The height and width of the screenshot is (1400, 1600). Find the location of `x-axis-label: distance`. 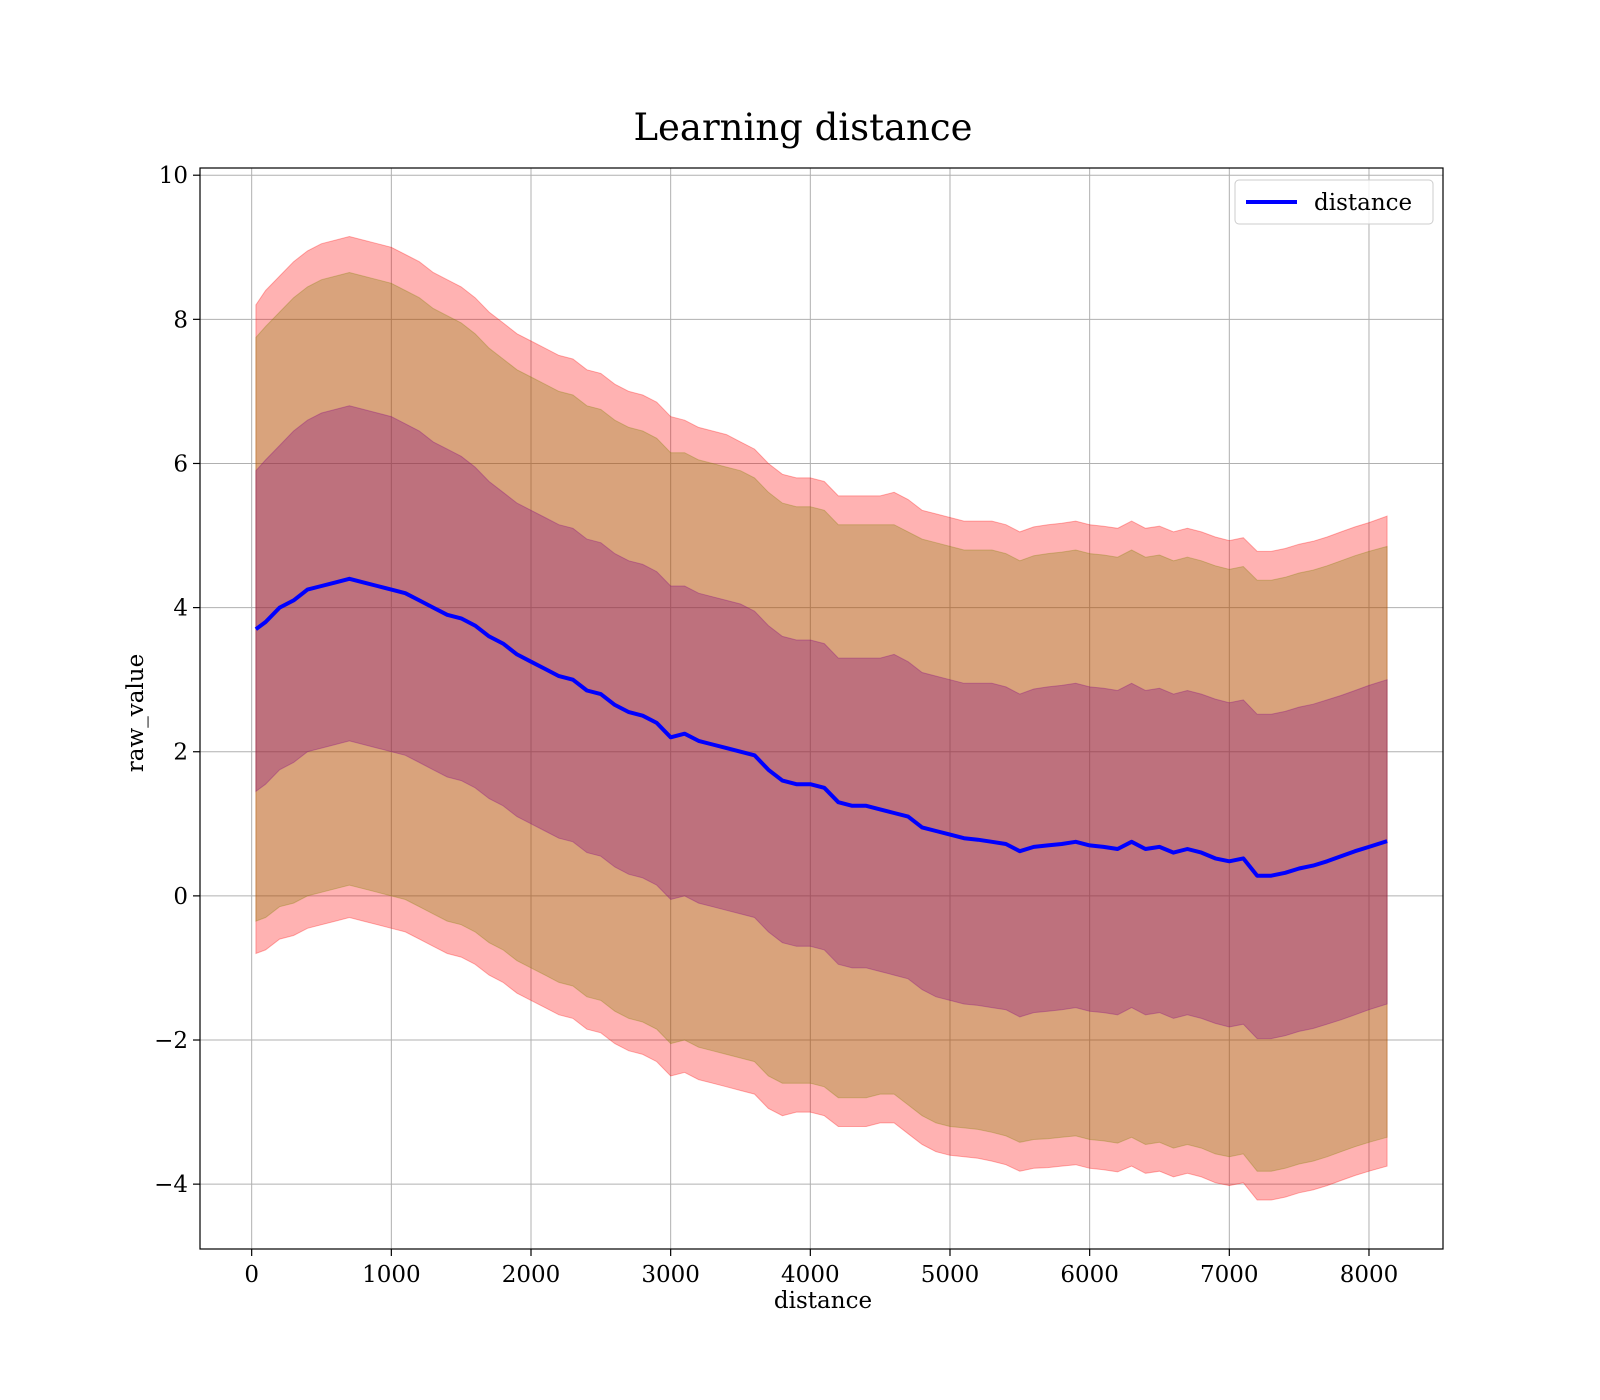

x-axis-label: distance is located at coordinates (823, 1301).